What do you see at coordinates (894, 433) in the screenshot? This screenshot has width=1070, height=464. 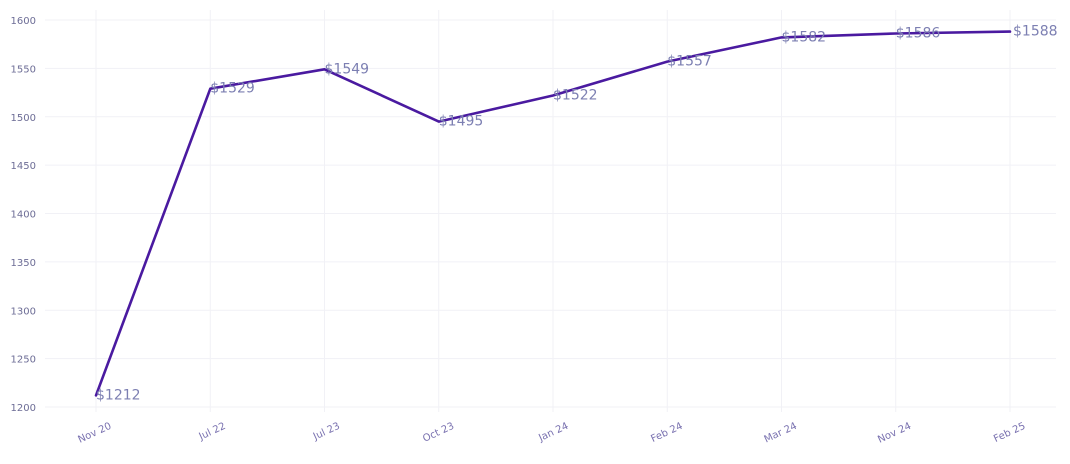 I see `x-tick-label: Nov 24` at bounding box center [894, 433].